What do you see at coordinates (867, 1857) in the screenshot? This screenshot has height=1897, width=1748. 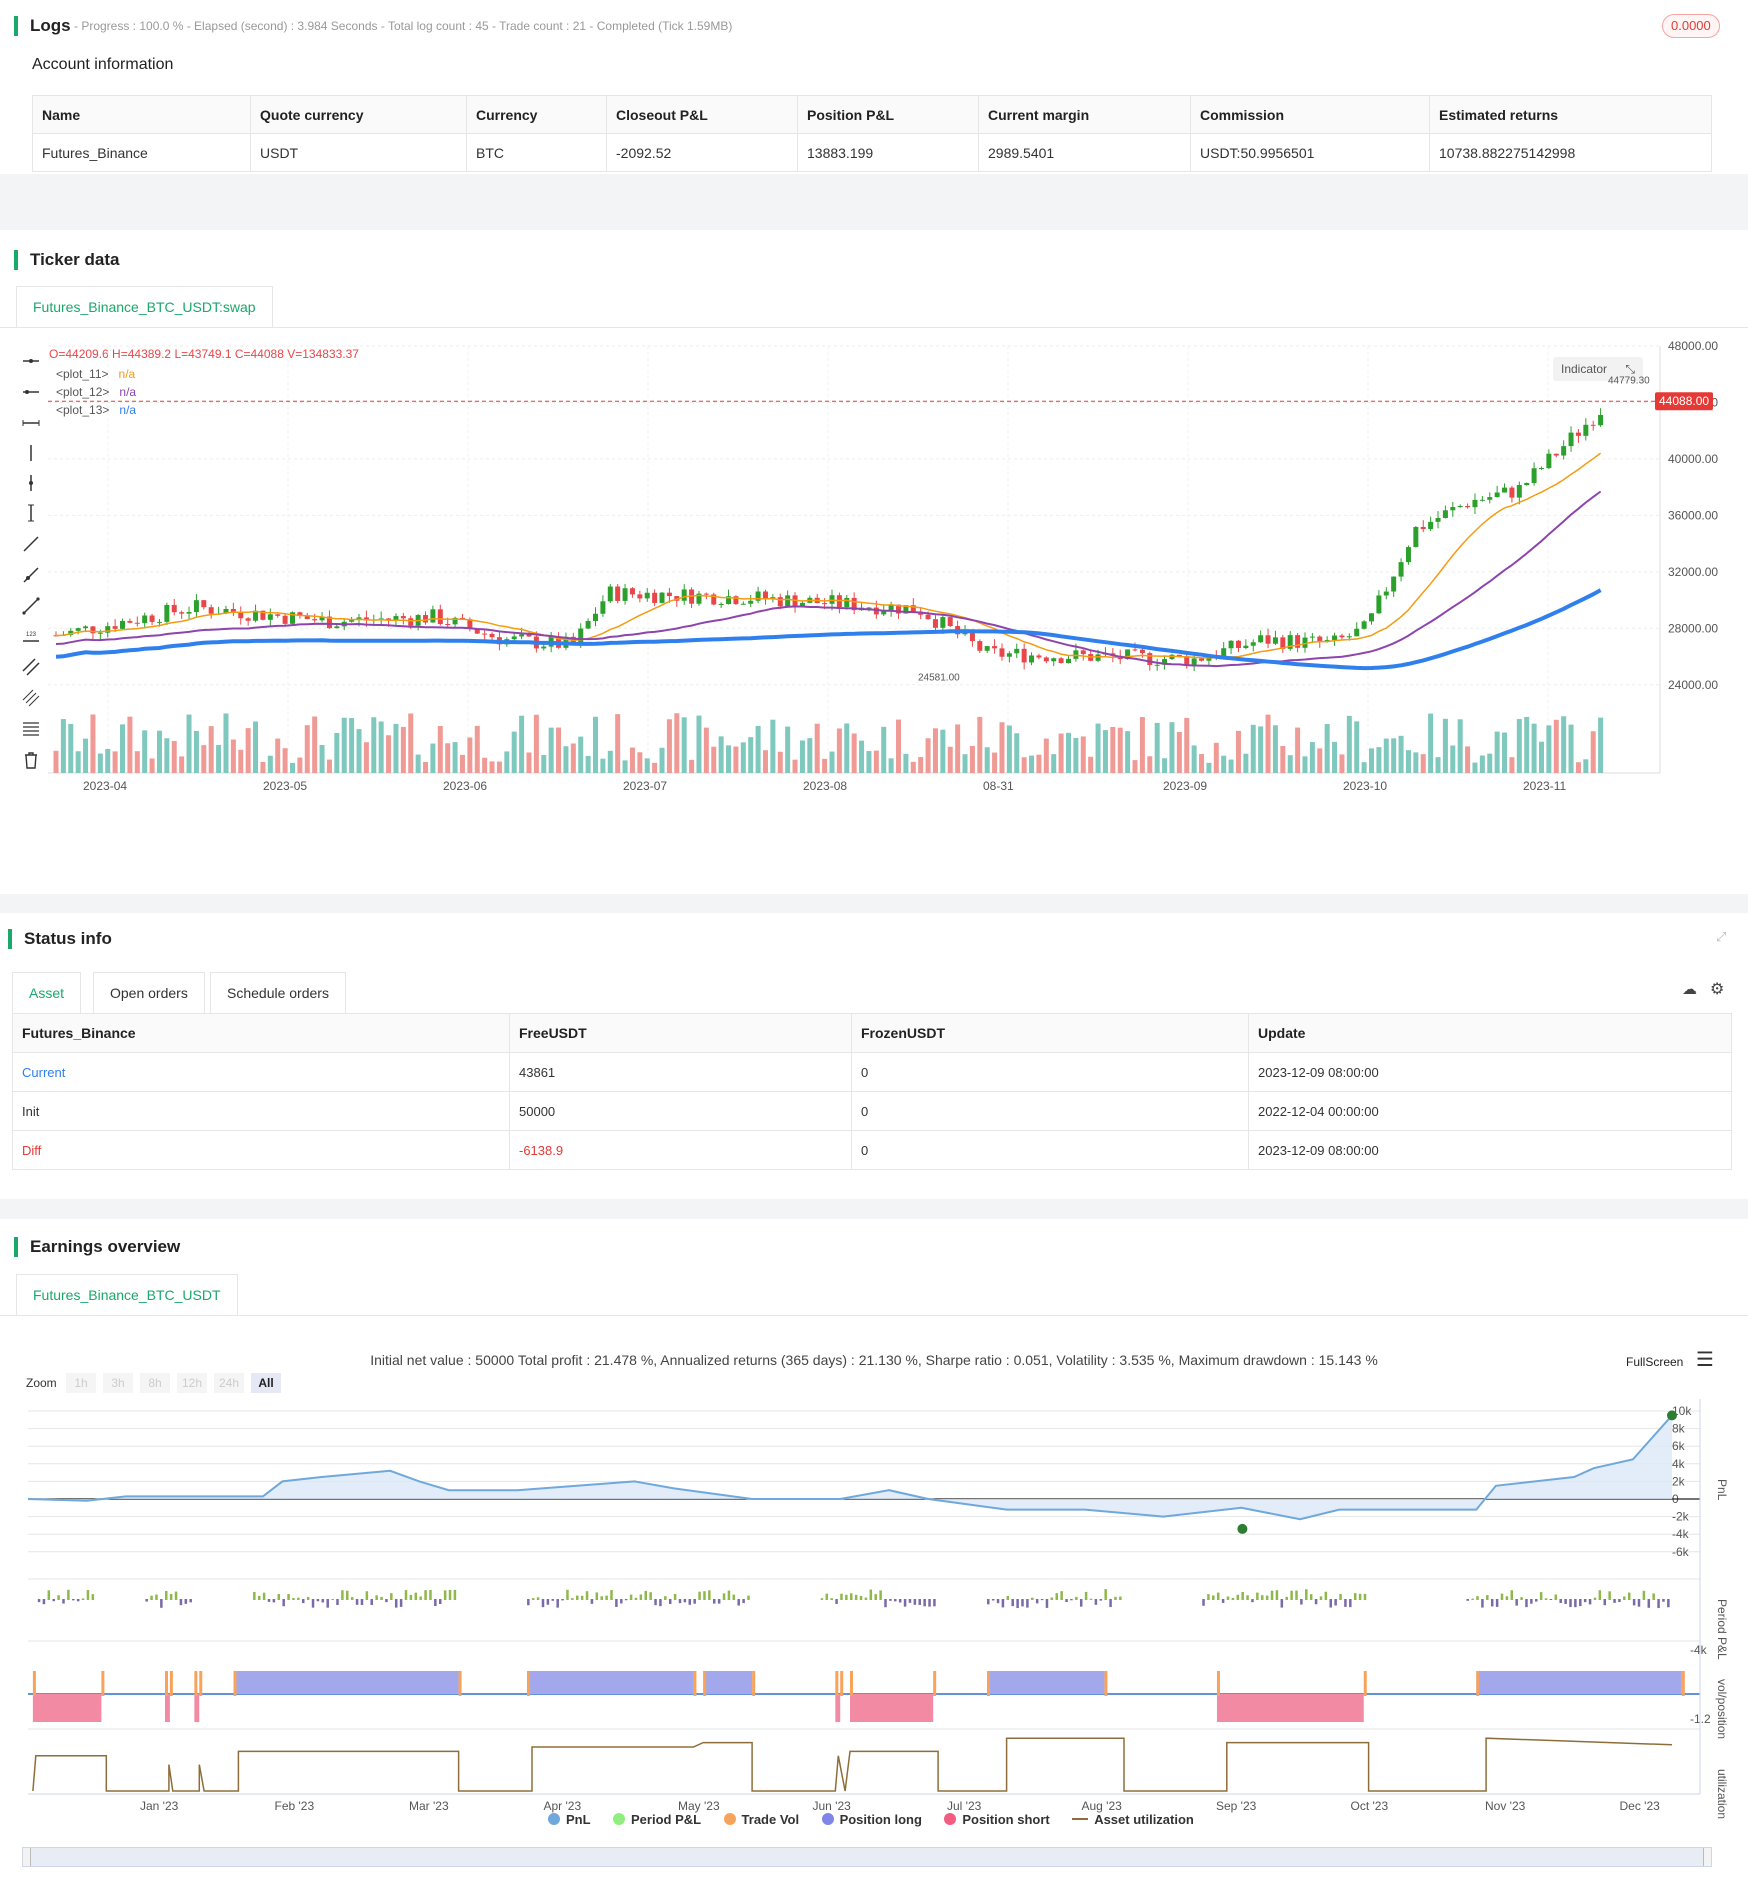 I see `navigator-scrollbar` at bounding box center [867, 1857].